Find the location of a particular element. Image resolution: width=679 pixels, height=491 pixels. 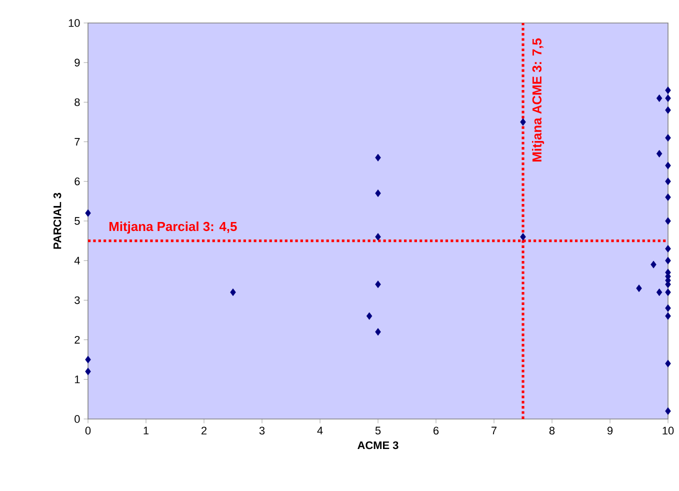

y-tick-label: 9 is located at coordinates (77, 62).